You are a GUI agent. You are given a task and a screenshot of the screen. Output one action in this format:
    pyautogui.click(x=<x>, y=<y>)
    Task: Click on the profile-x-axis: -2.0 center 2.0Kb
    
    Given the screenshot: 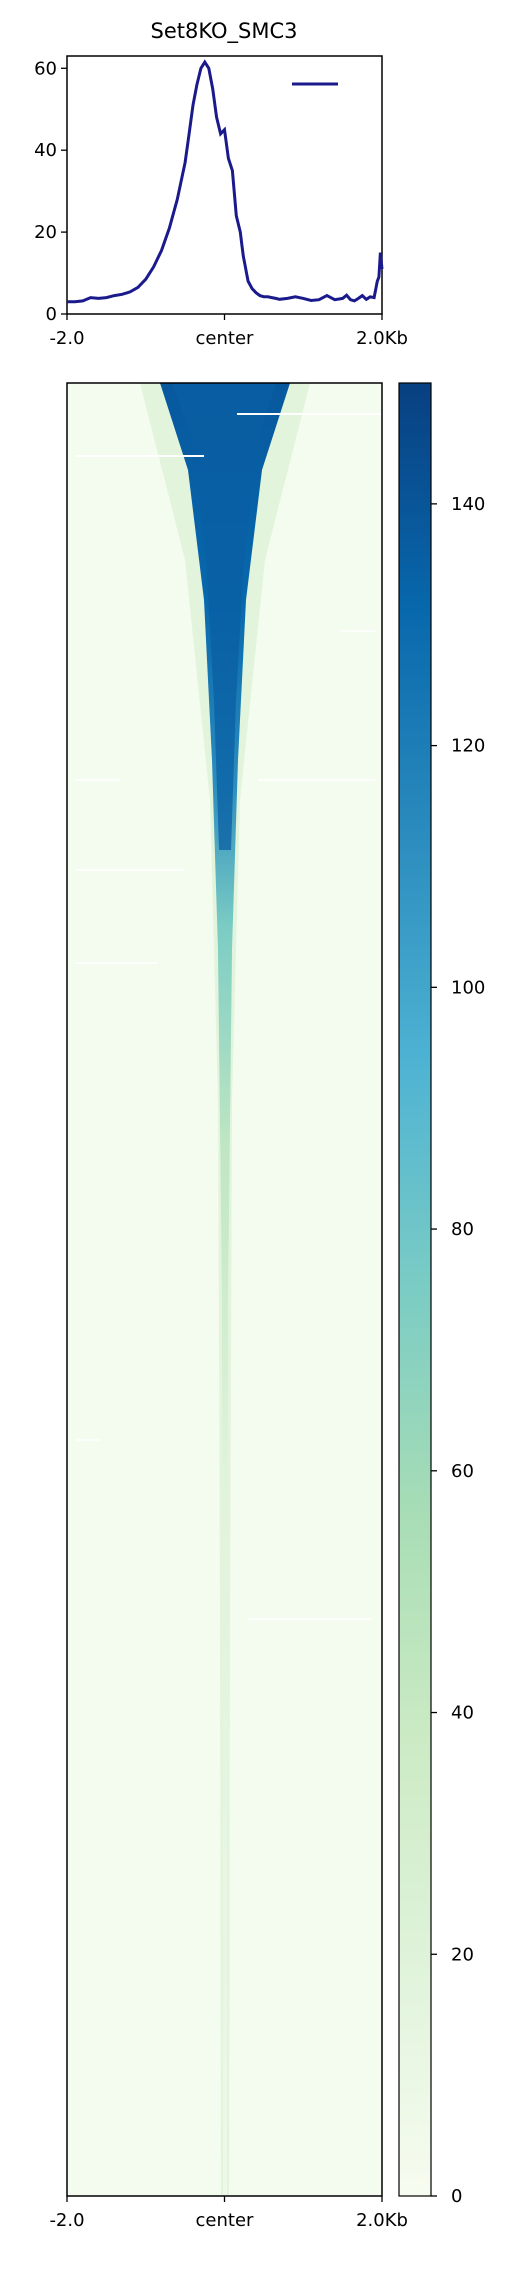 What is the action you would take?
    pyautogui.click(x=228, y=331)
    